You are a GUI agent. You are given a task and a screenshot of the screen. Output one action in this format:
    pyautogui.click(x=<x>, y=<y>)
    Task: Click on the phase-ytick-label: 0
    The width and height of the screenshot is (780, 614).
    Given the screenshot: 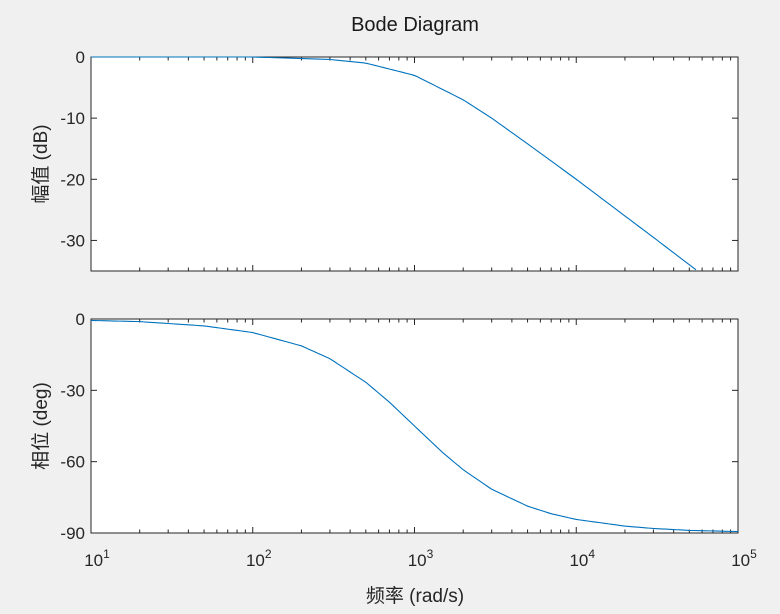 What is the action you would take?
    pyautogui.click(x=80, y=319)
    